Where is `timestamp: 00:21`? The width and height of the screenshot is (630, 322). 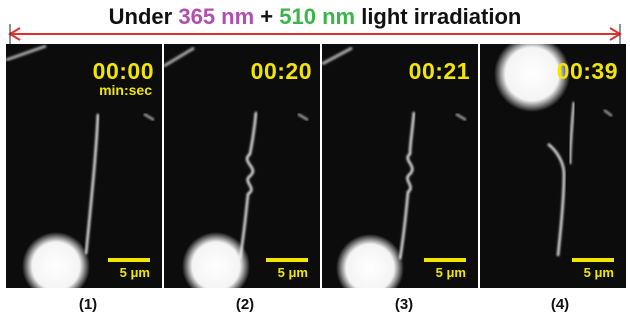
timestamp: 00:21 is located at coordinates (439, 71).